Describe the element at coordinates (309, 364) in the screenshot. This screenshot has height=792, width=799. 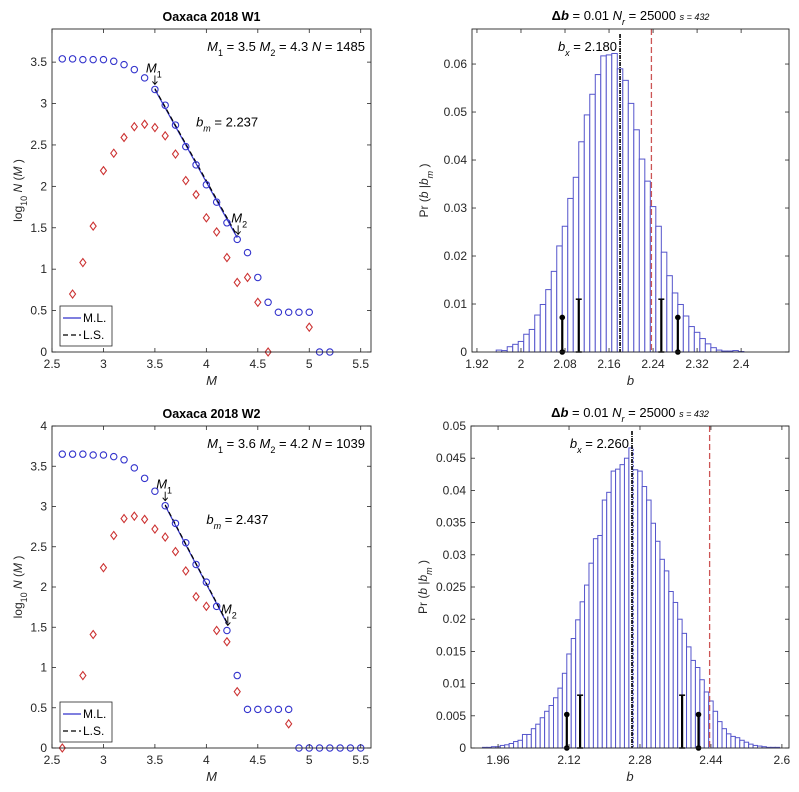
I see `x-tick-label: 5` at that location.